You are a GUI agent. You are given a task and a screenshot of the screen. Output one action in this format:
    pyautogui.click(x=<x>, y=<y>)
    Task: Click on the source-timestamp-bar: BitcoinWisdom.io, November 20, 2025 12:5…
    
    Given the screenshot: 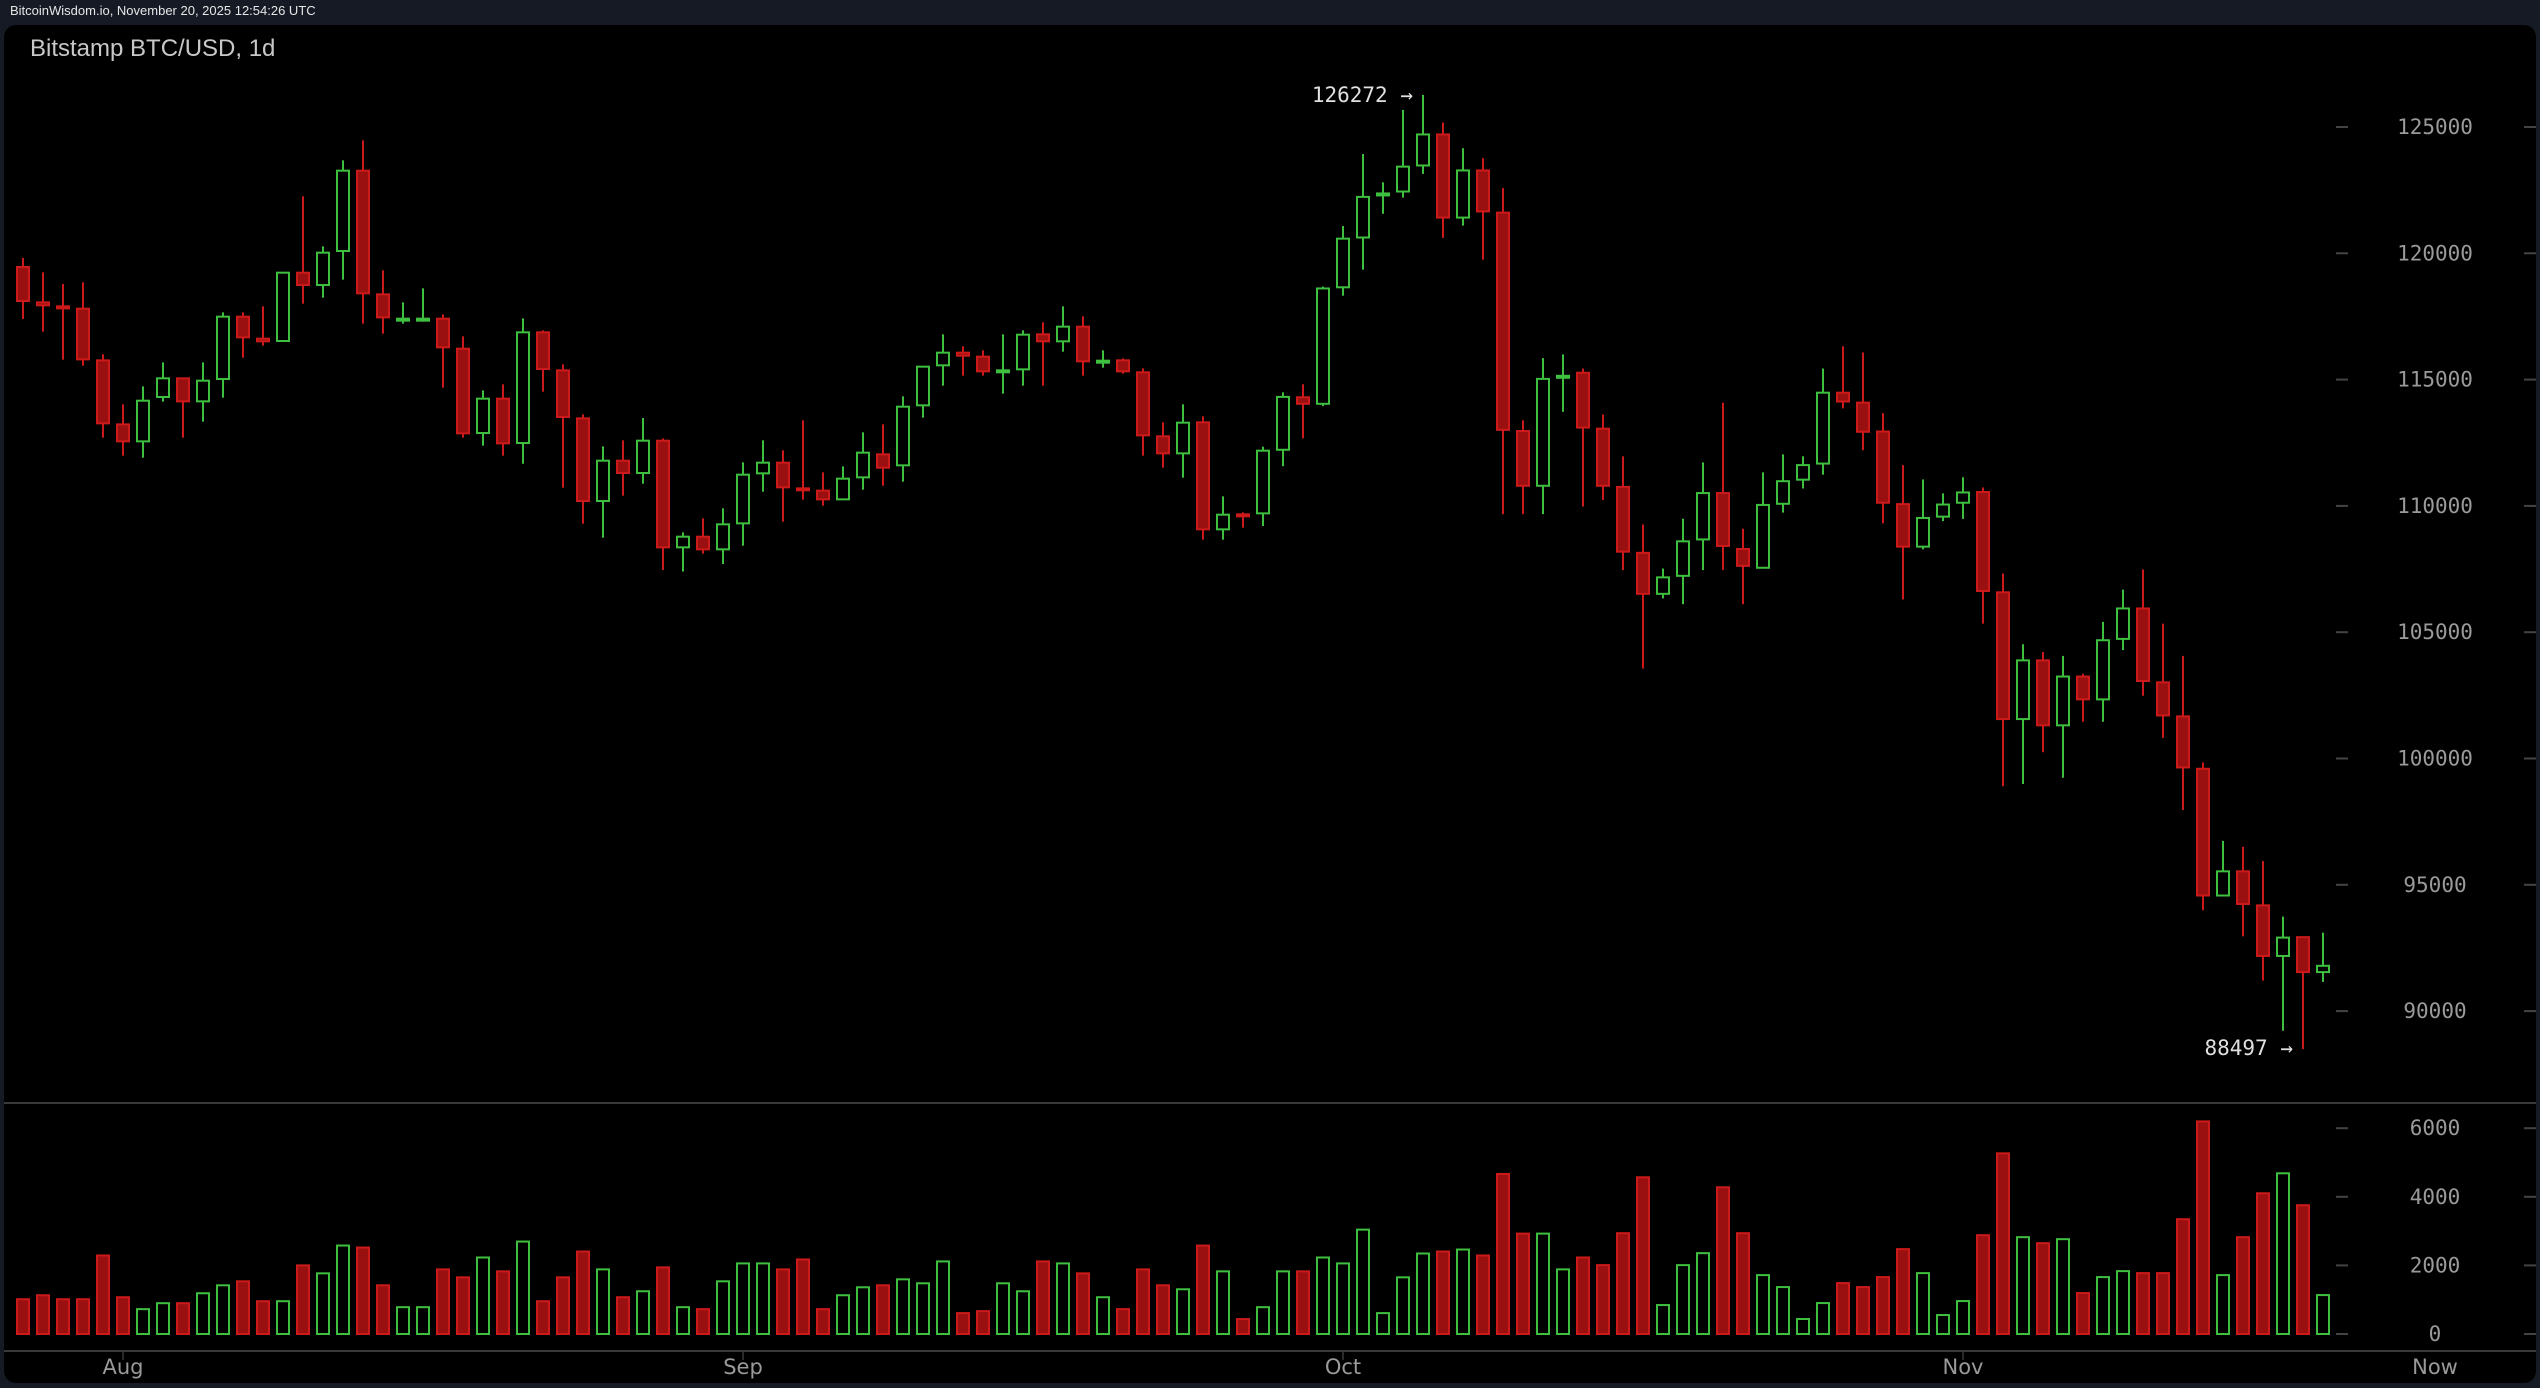 What is the action you would take?
    pyautogui.click(x=163, y=10)
    